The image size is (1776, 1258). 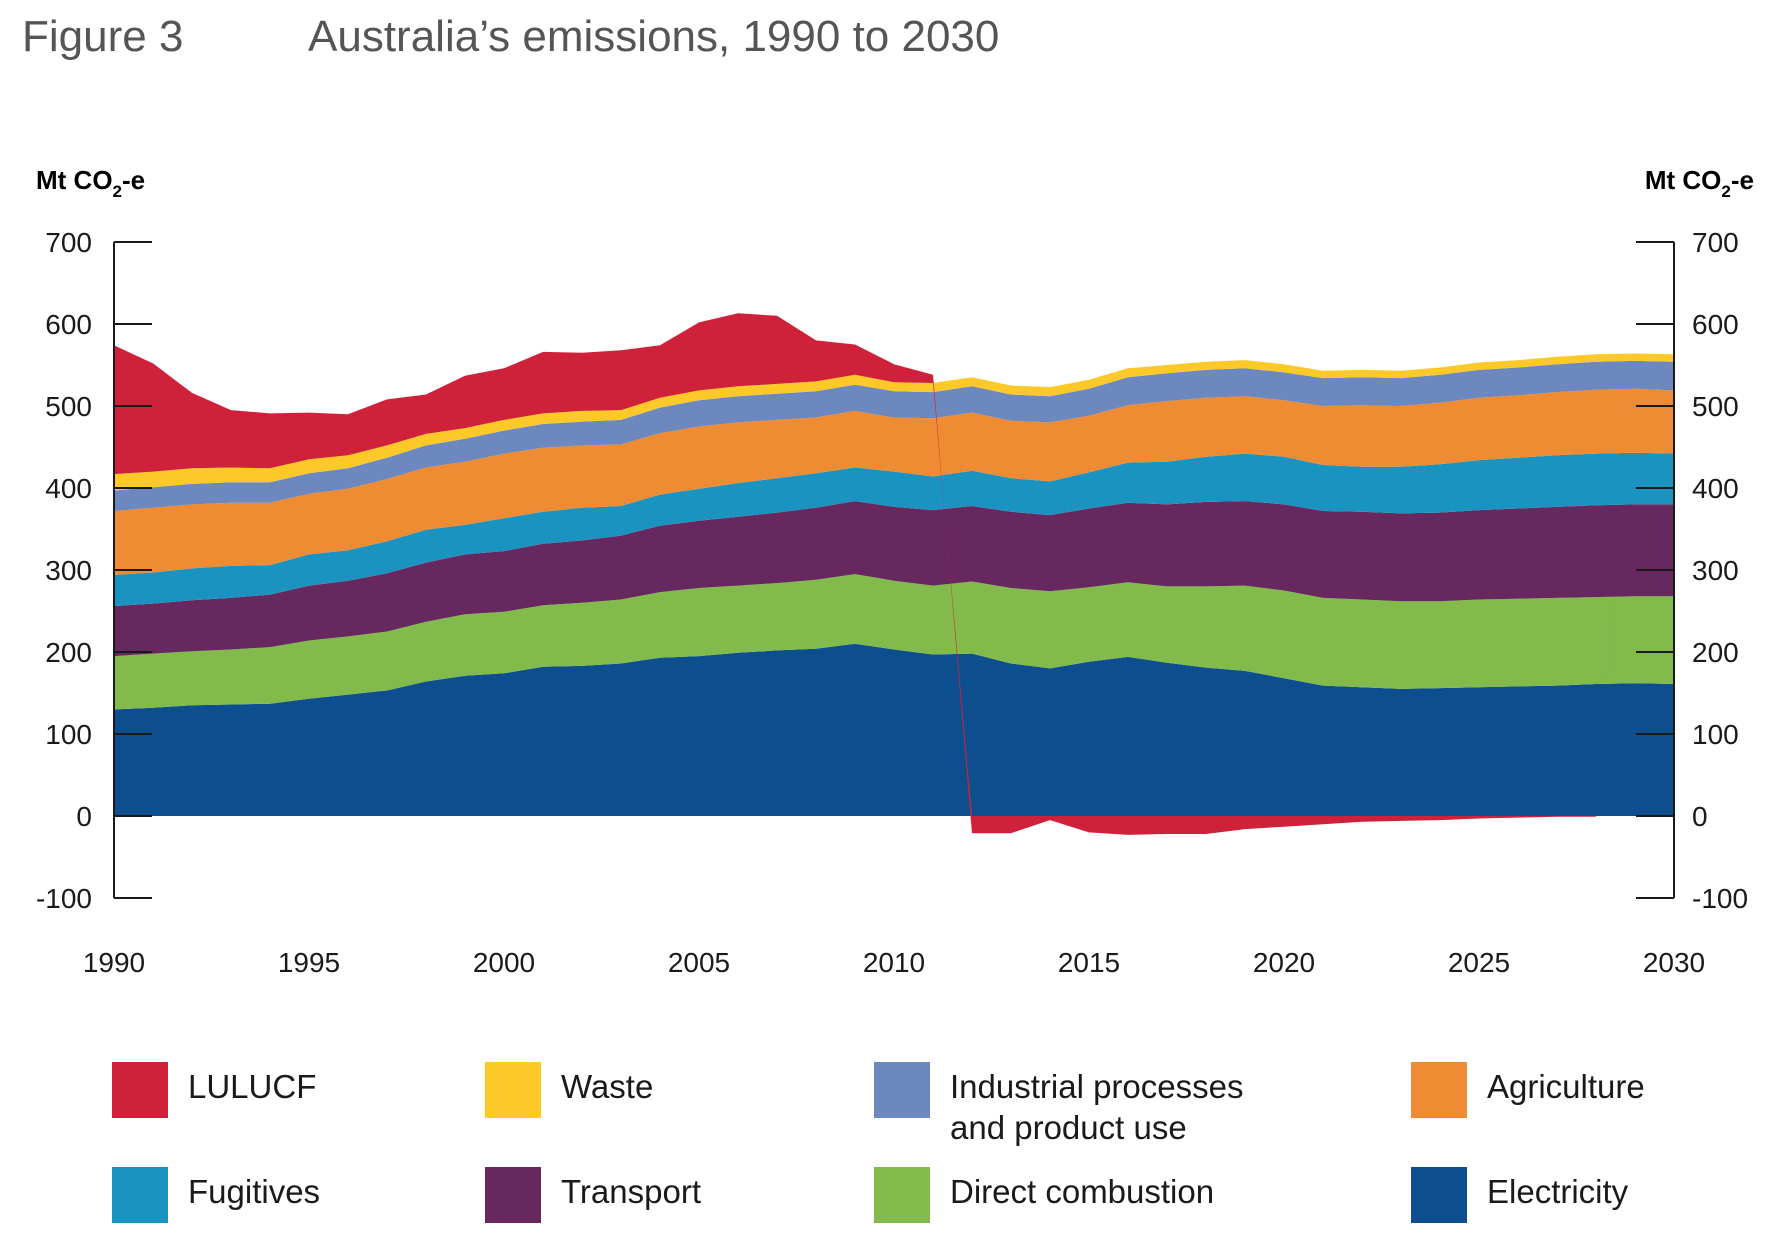 I want to click on x-tick-label: 2015, so click(x=1089, y=962).